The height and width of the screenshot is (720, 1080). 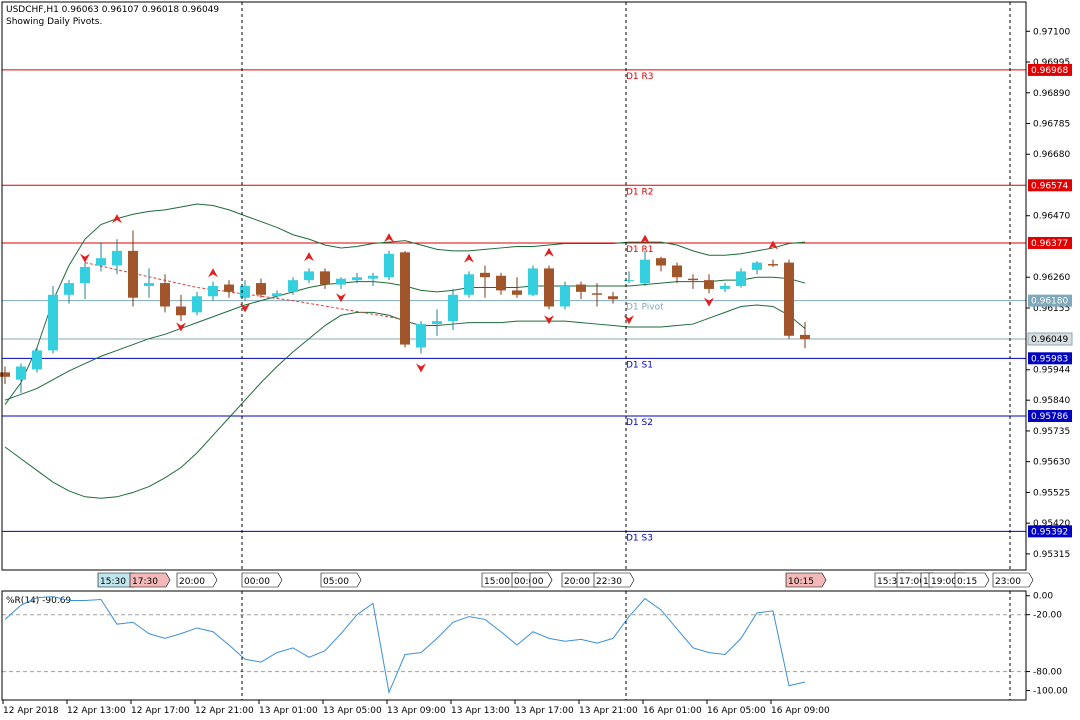 I want to click on wpr-line, so click(x=405, y=645).